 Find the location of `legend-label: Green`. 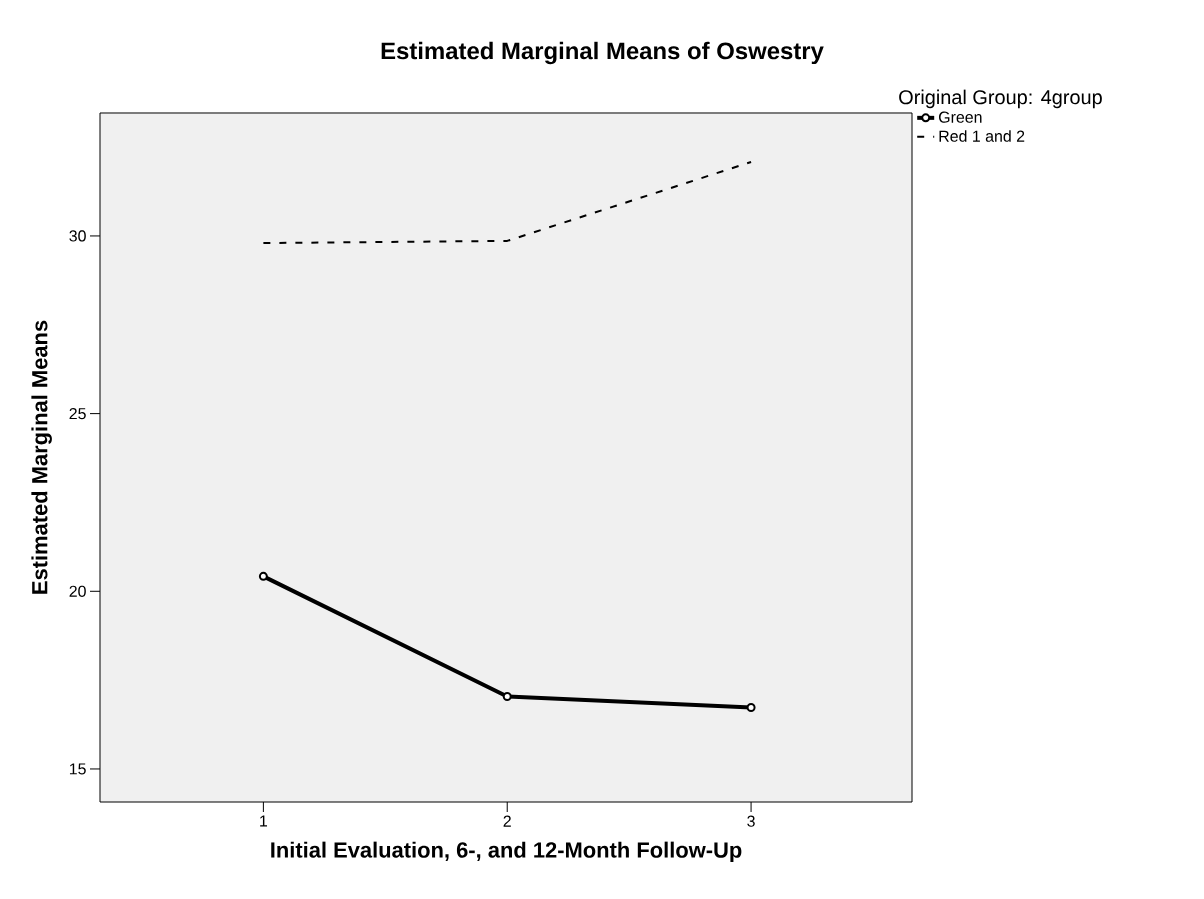

legend-label: Green is located at coordinates (960, 117).